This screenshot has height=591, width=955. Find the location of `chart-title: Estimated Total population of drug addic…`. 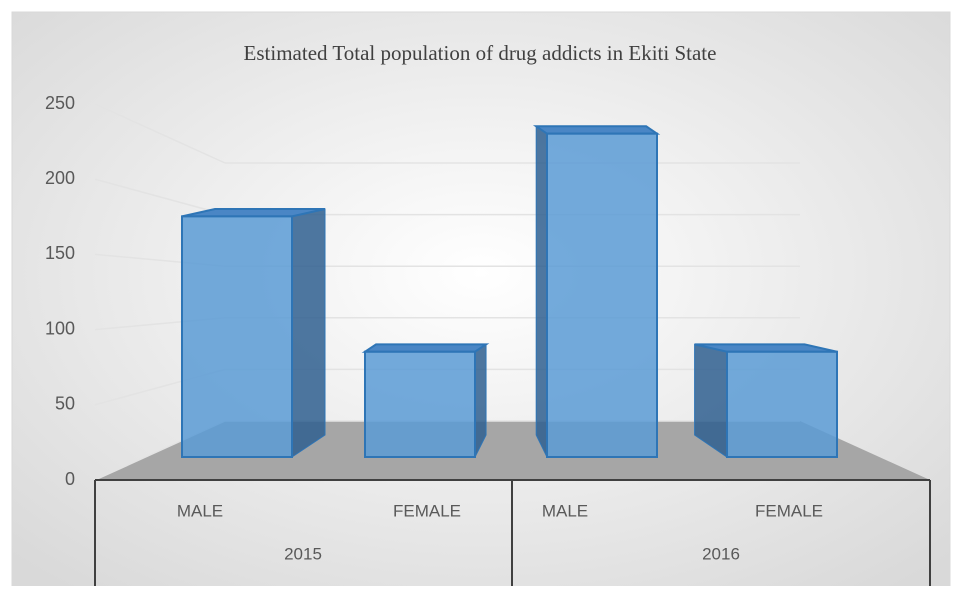

chart-title: Estimated Total population of drug addic… is located at coordinates (480, 53).